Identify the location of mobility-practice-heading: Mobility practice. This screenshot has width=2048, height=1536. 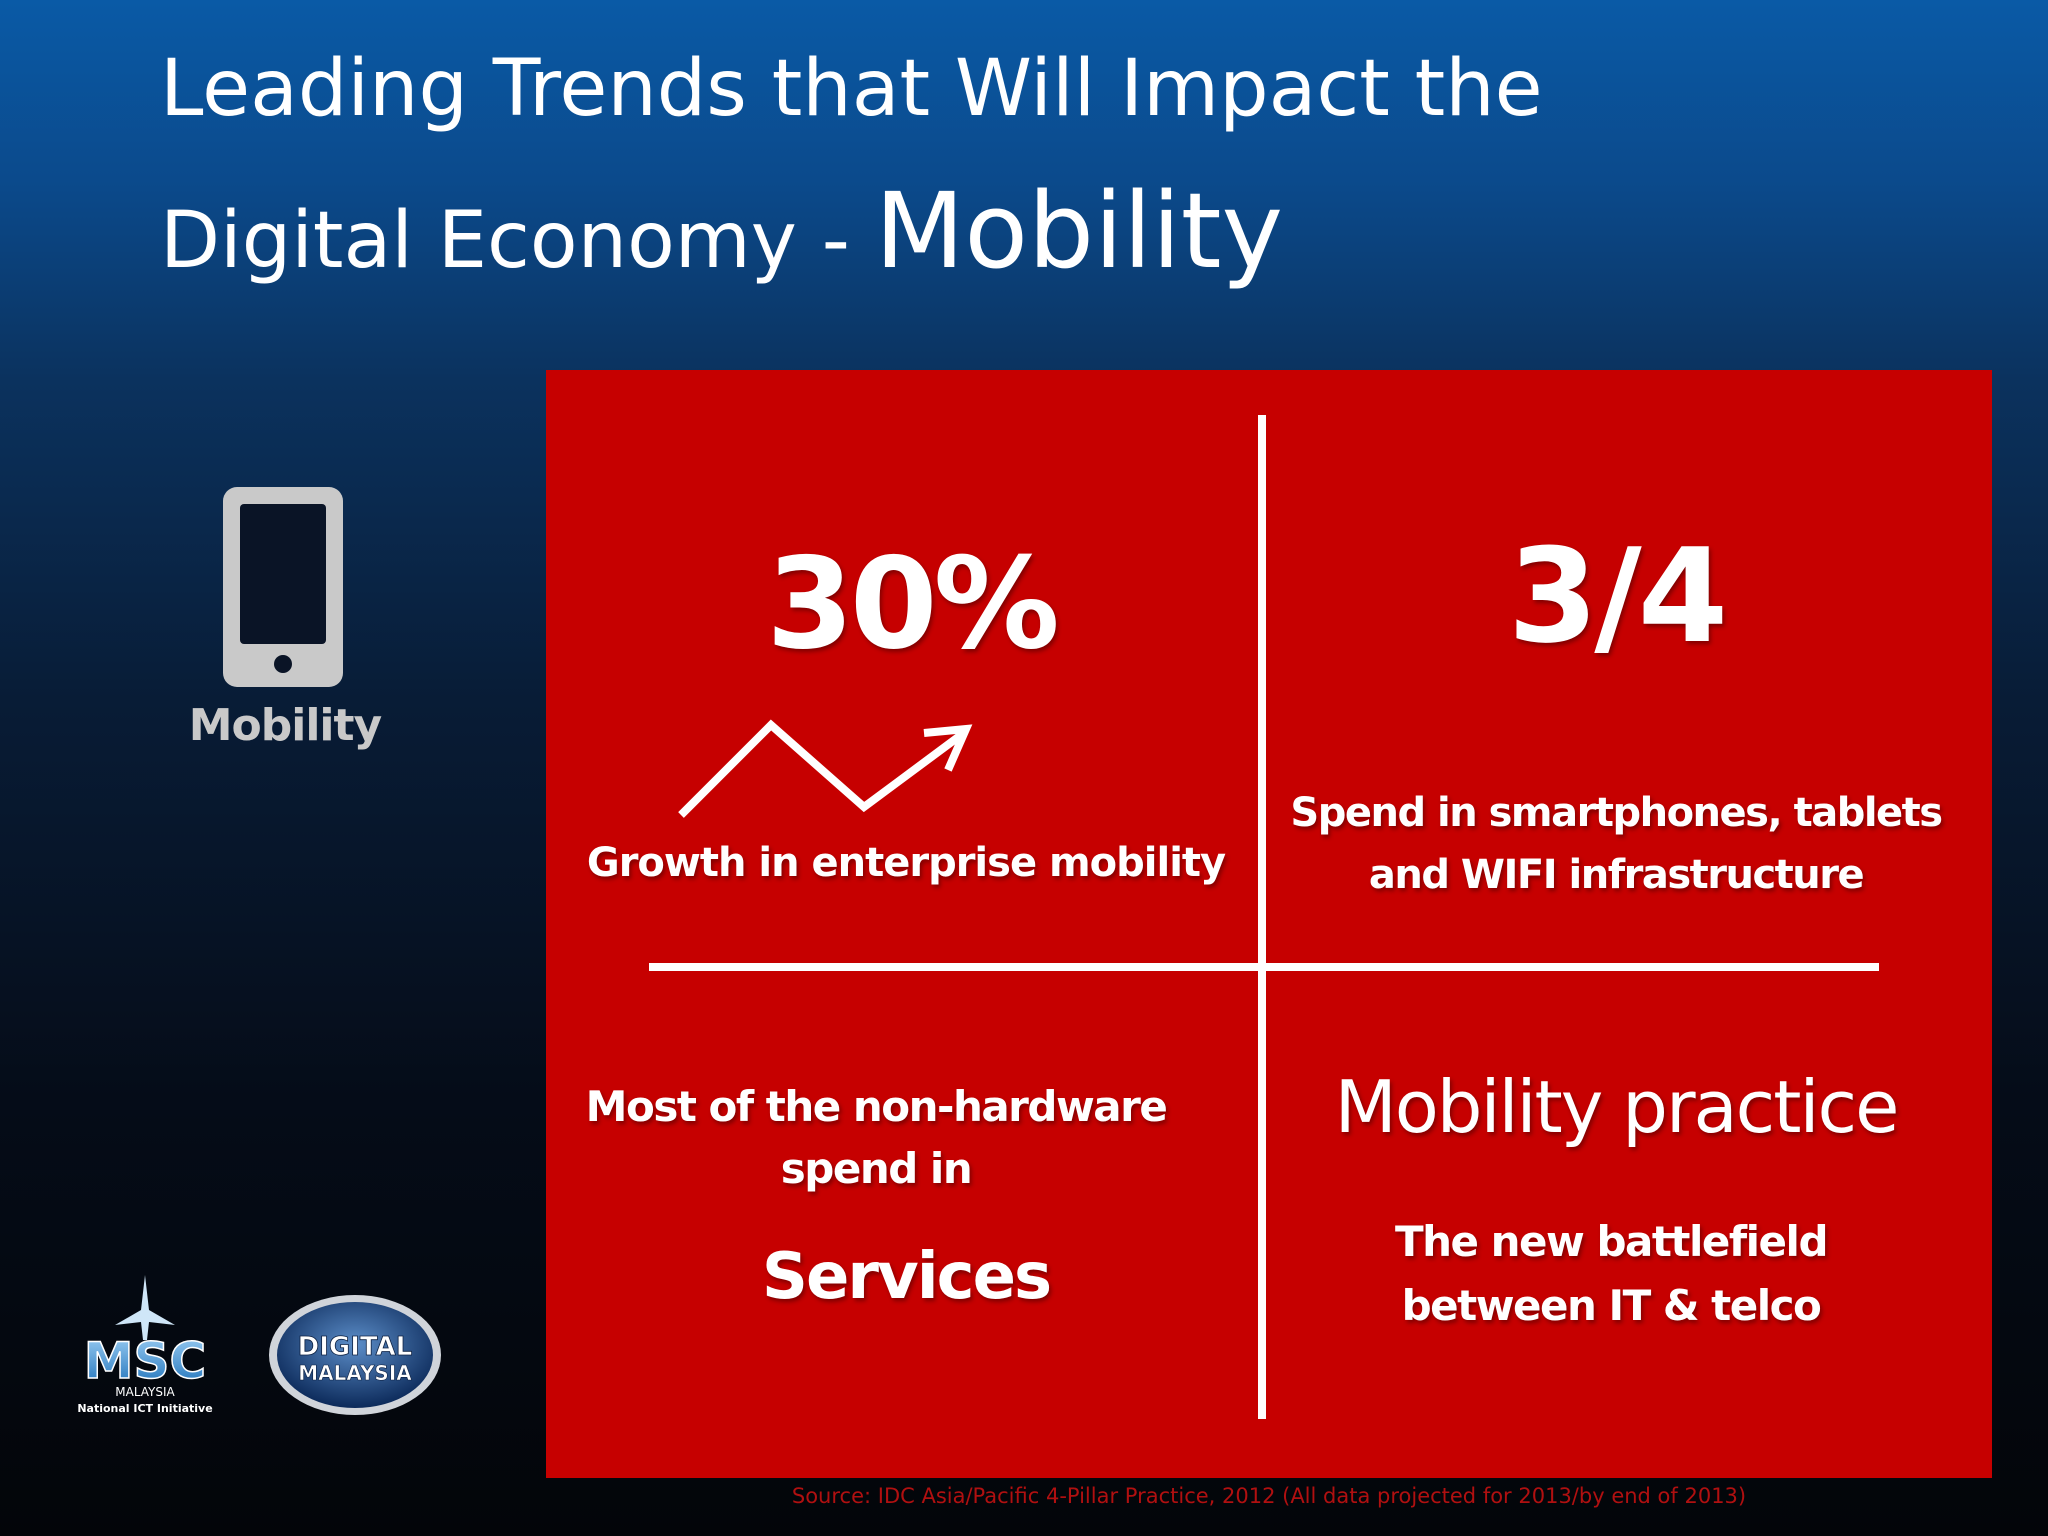
(1617, 1107).